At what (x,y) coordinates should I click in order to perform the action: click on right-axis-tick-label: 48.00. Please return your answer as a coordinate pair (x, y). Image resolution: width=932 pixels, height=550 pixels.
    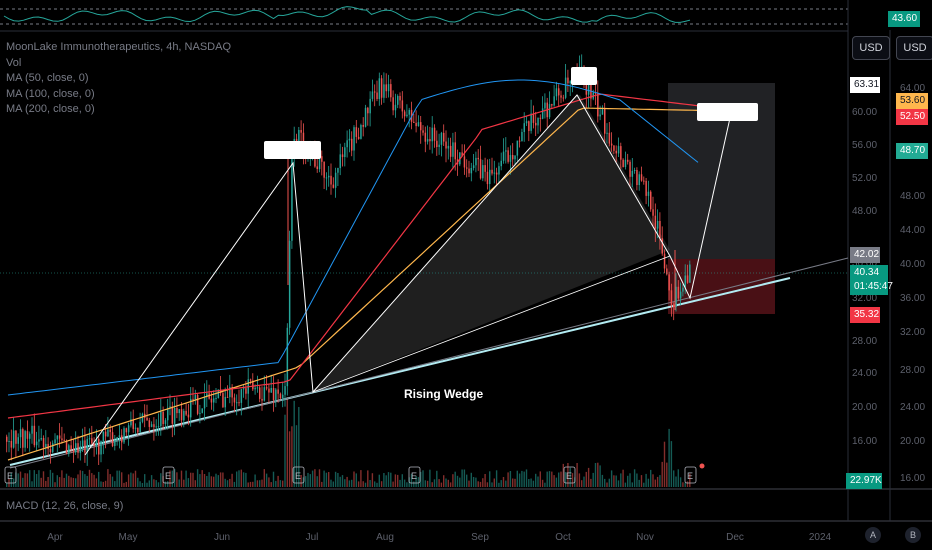
    Looking at the image, I should click on (864, 211).